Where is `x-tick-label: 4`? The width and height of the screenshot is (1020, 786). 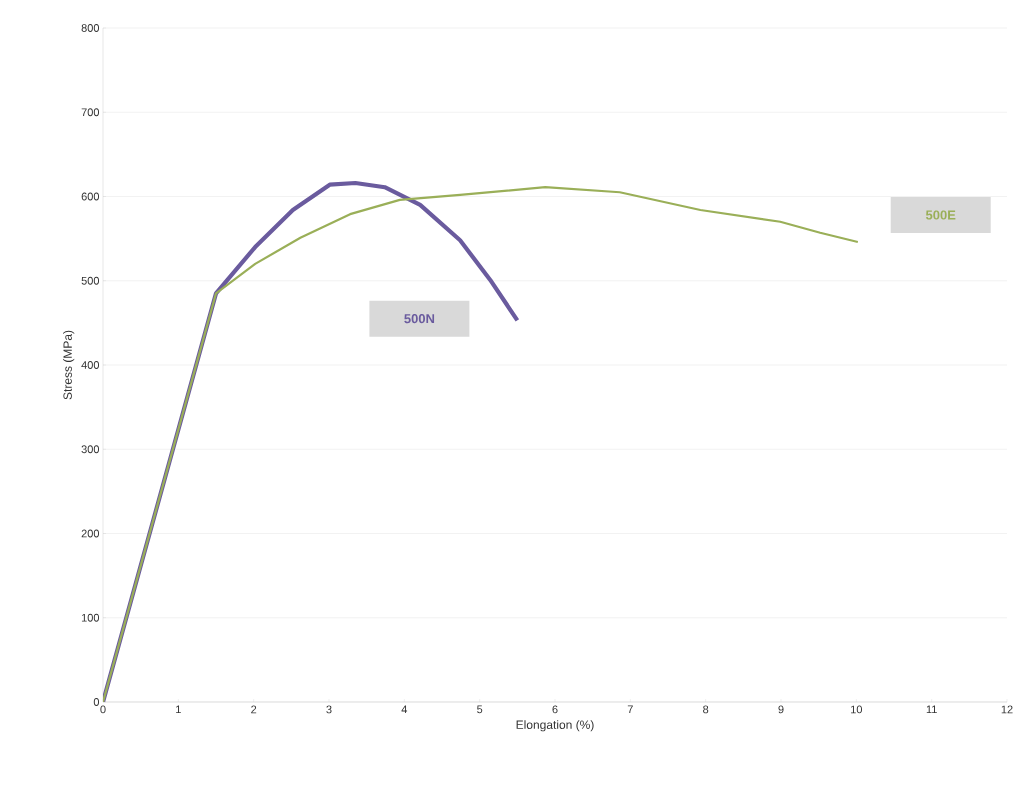 x-tick-label: 4 is located at coordinates (404, 709).